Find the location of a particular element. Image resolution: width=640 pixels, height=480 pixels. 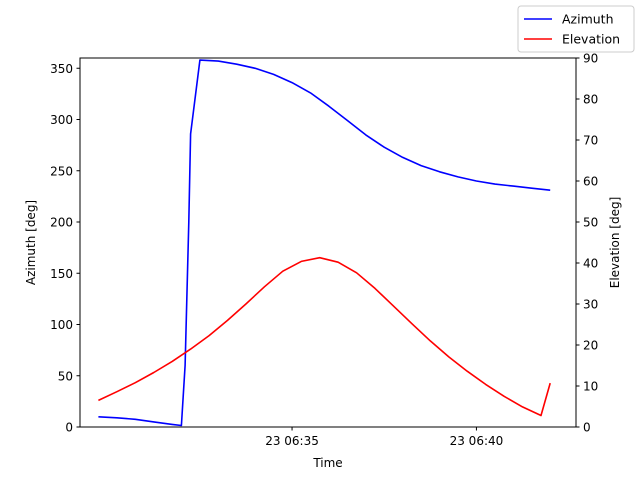

right-y-axis-label: Elevation [deg] is located at coordinates (615, 243).